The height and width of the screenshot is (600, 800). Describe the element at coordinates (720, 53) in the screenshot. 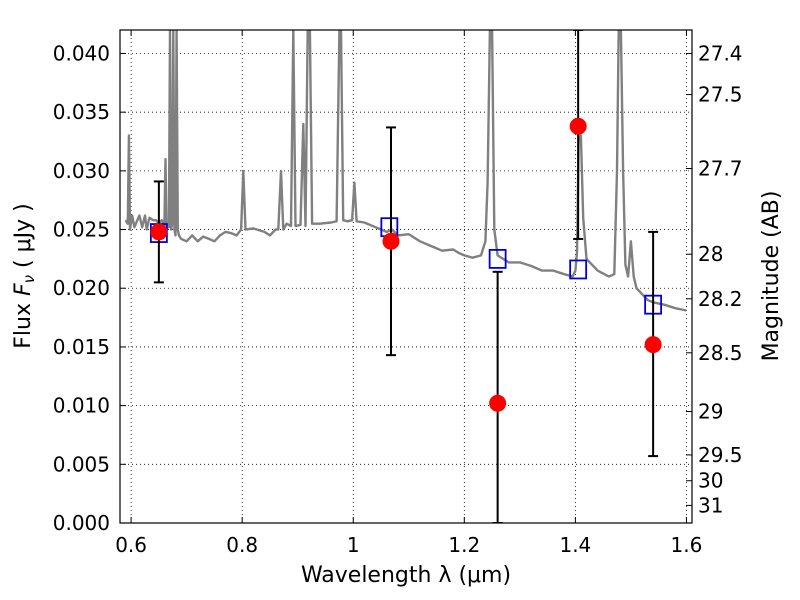

I see `right-tick-label: 27.4` at that location.